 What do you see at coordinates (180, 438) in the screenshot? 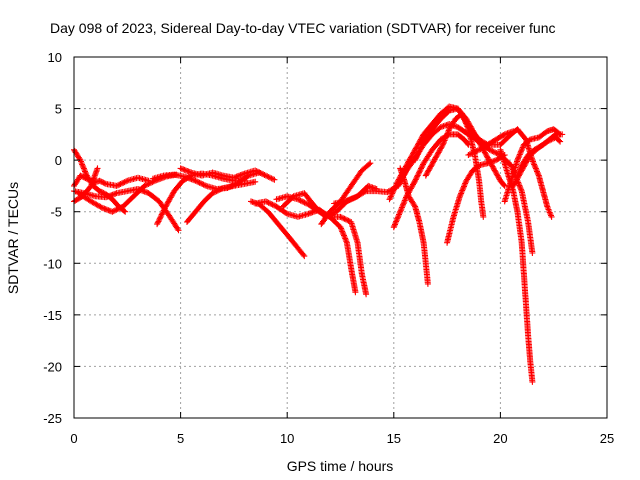
I see `x-tick-label: 5` at bounding box center [180, 438].